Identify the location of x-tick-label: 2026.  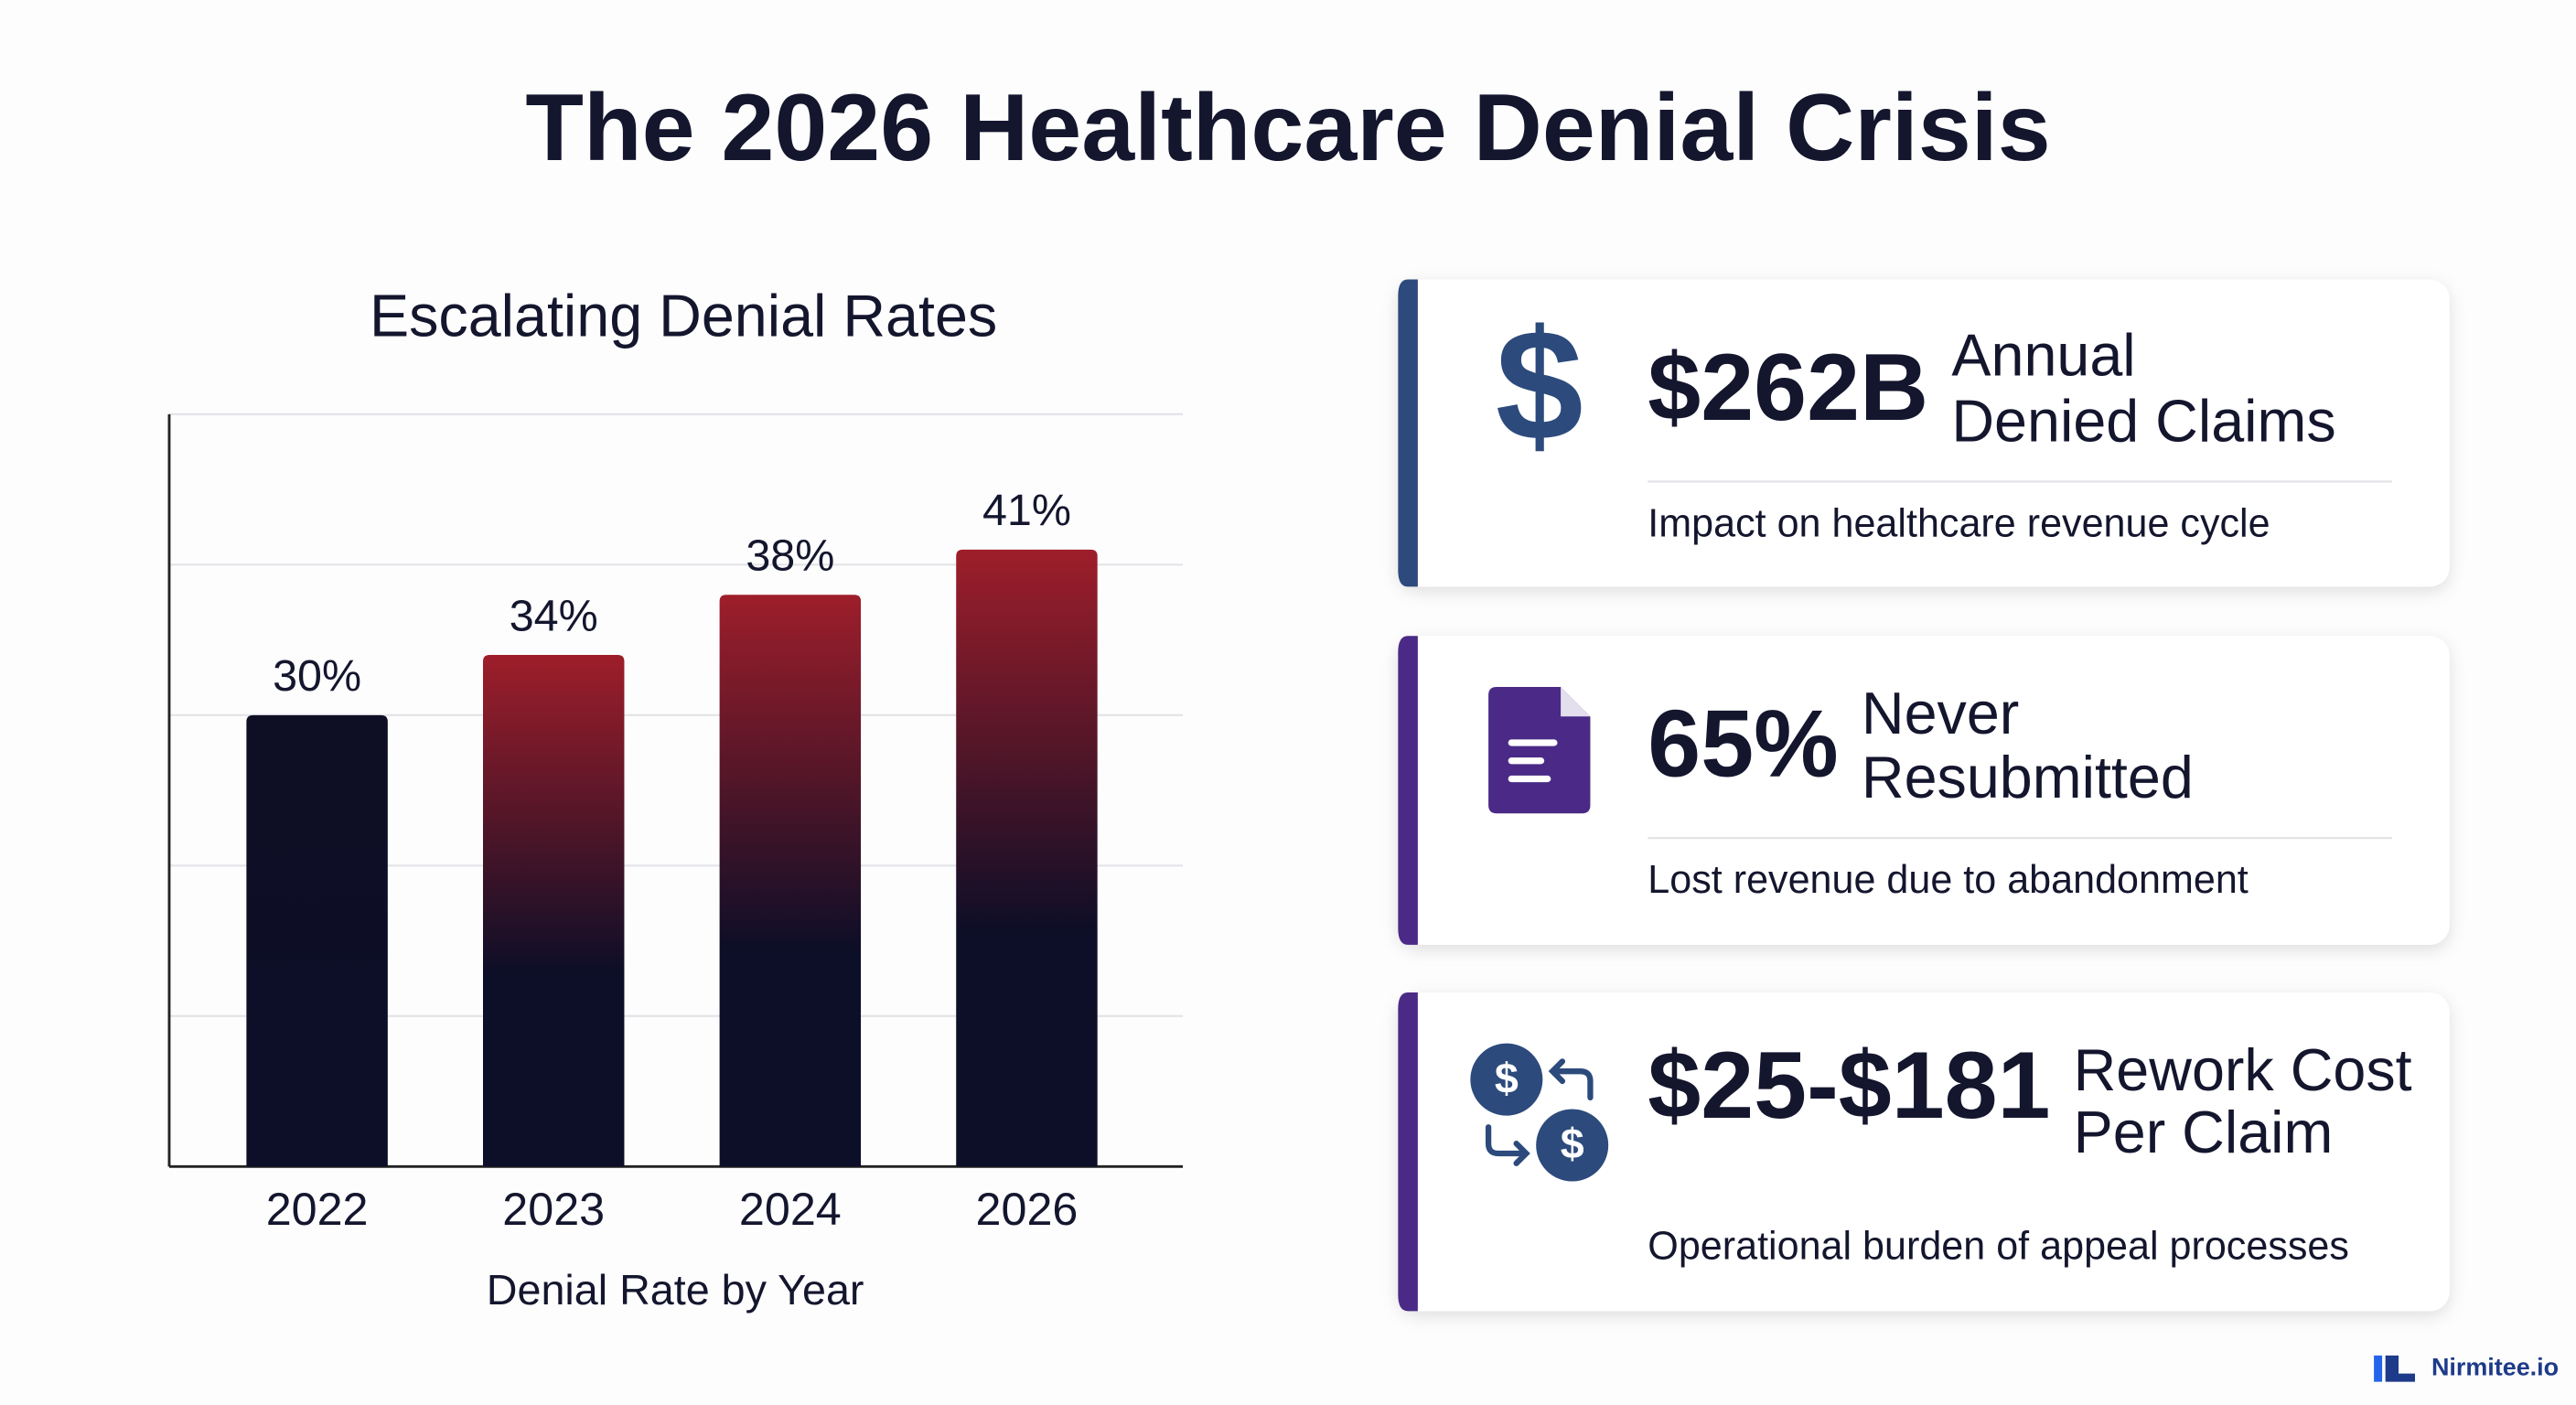
(1027, 1209).